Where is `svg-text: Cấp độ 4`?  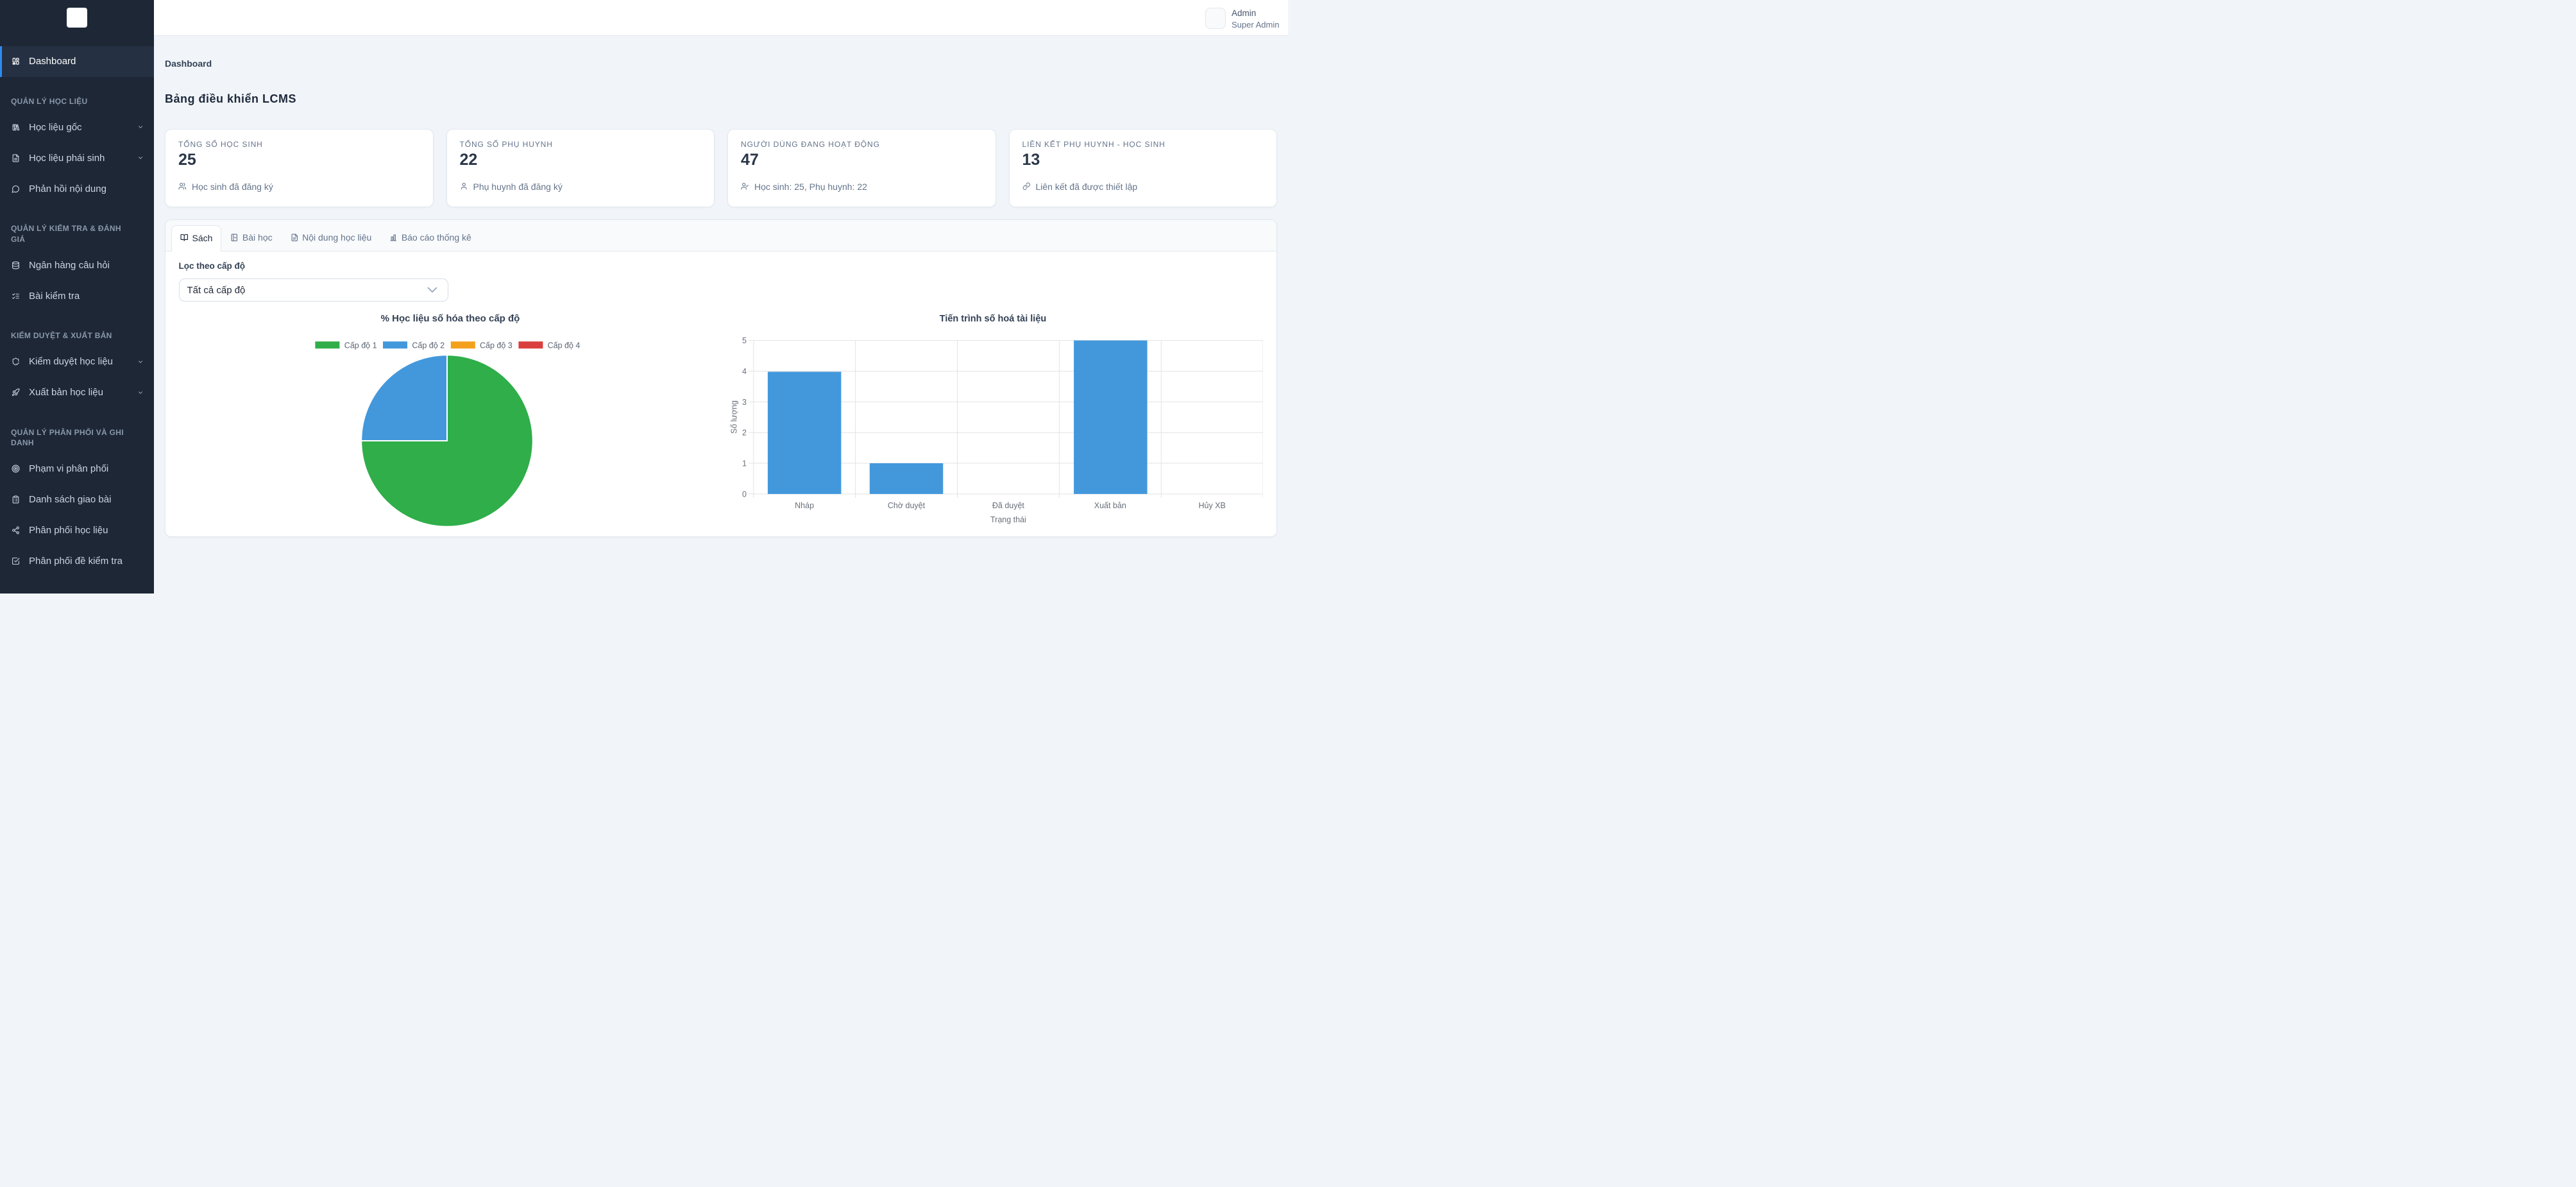 svg-text: Cấp độ 4 is located at coordinates (564, 346).